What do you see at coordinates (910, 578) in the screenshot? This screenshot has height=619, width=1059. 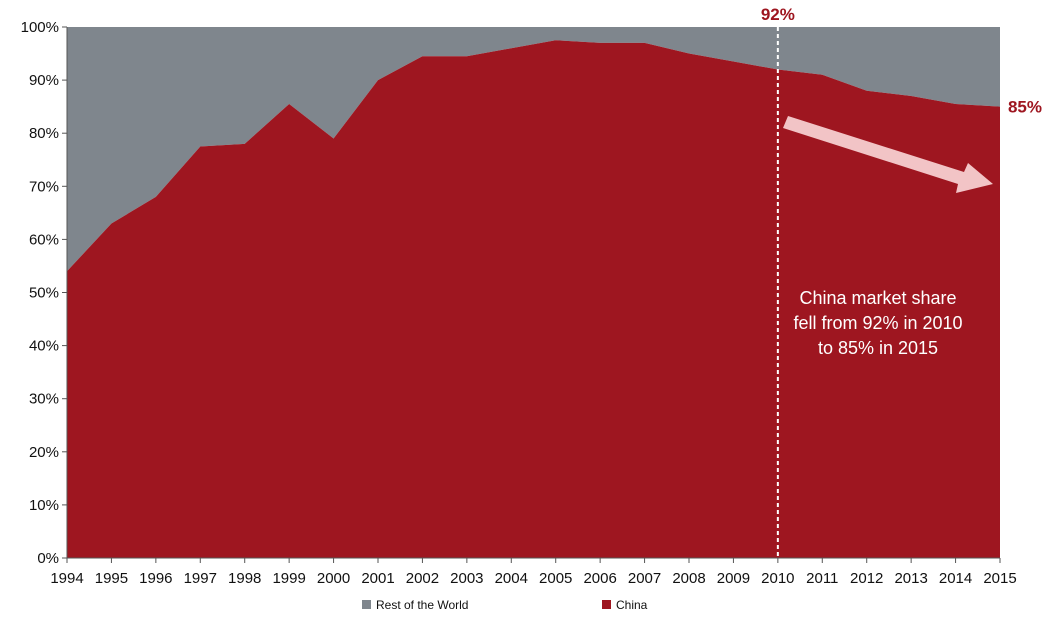 I see `x-tick-label: 2013` at bounding box center [910, 578].